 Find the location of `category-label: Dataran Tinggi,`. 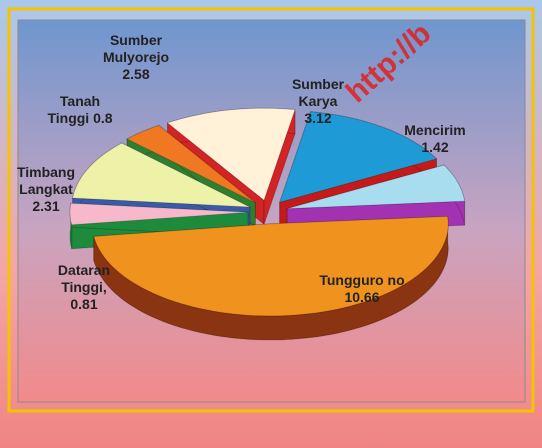

category-label: Dataran Tinggi, is located at coordinates (84, 278).